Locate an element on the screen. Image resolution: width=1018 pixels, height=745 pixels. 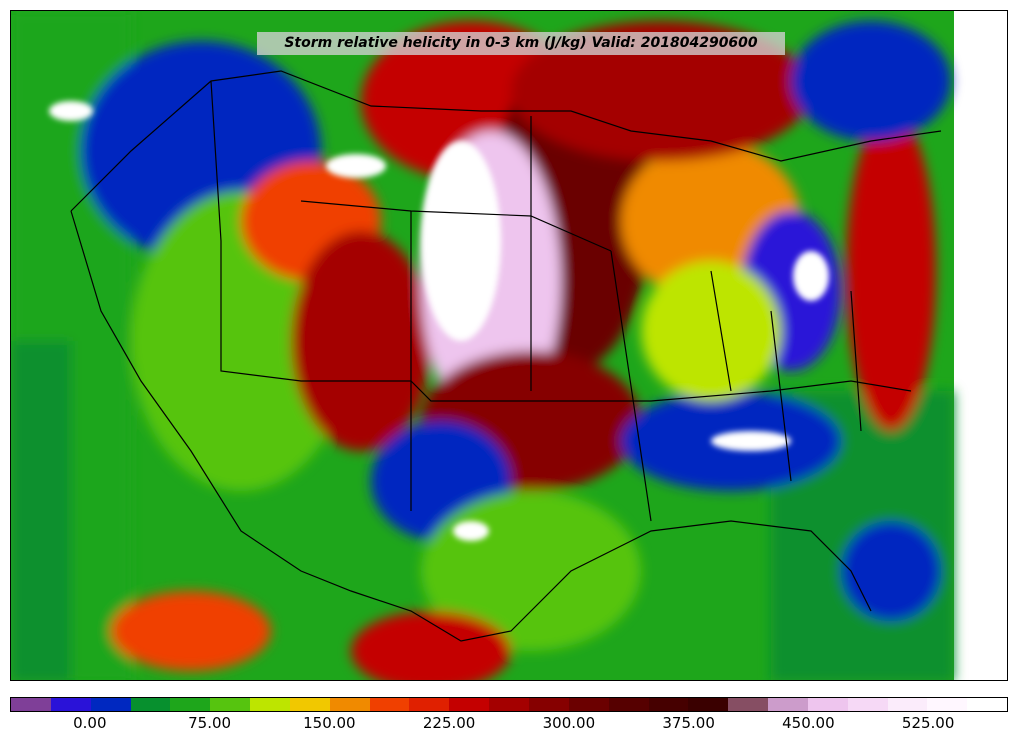
colorbar-tick-label: 525.00 is located at coordinates (928, 723).